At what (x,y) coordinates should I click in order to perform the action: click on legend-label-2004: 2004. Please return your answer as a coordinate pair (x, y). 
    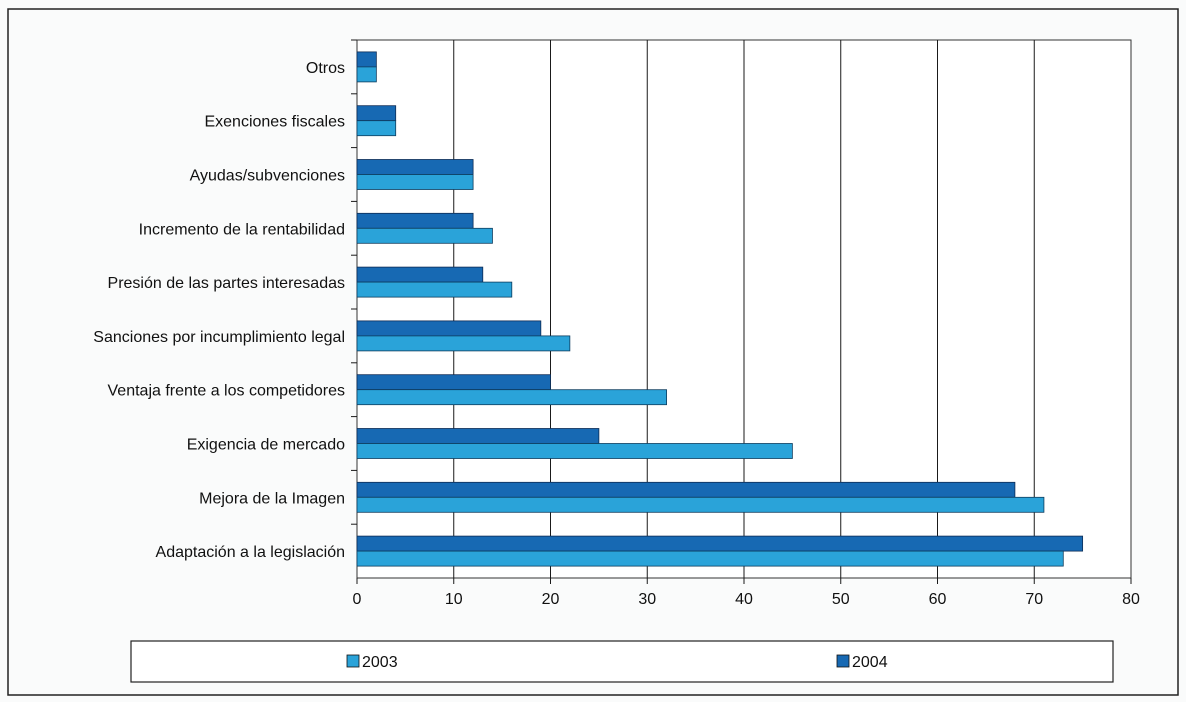
    Looking at the image, I should click on (870, 662).